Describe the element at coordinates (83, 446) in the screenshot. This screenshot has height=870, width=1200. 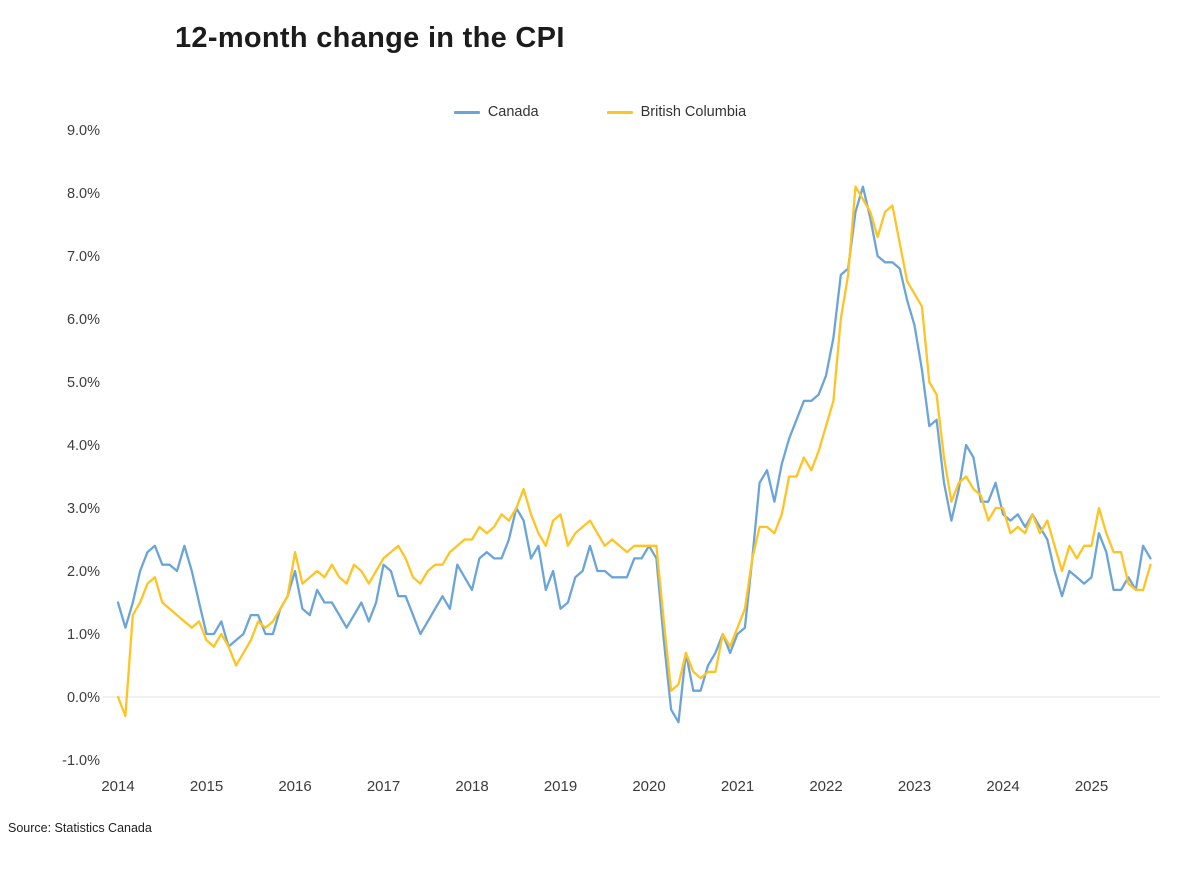
I see `y-axis-tick-label: 4.0%` at that location.